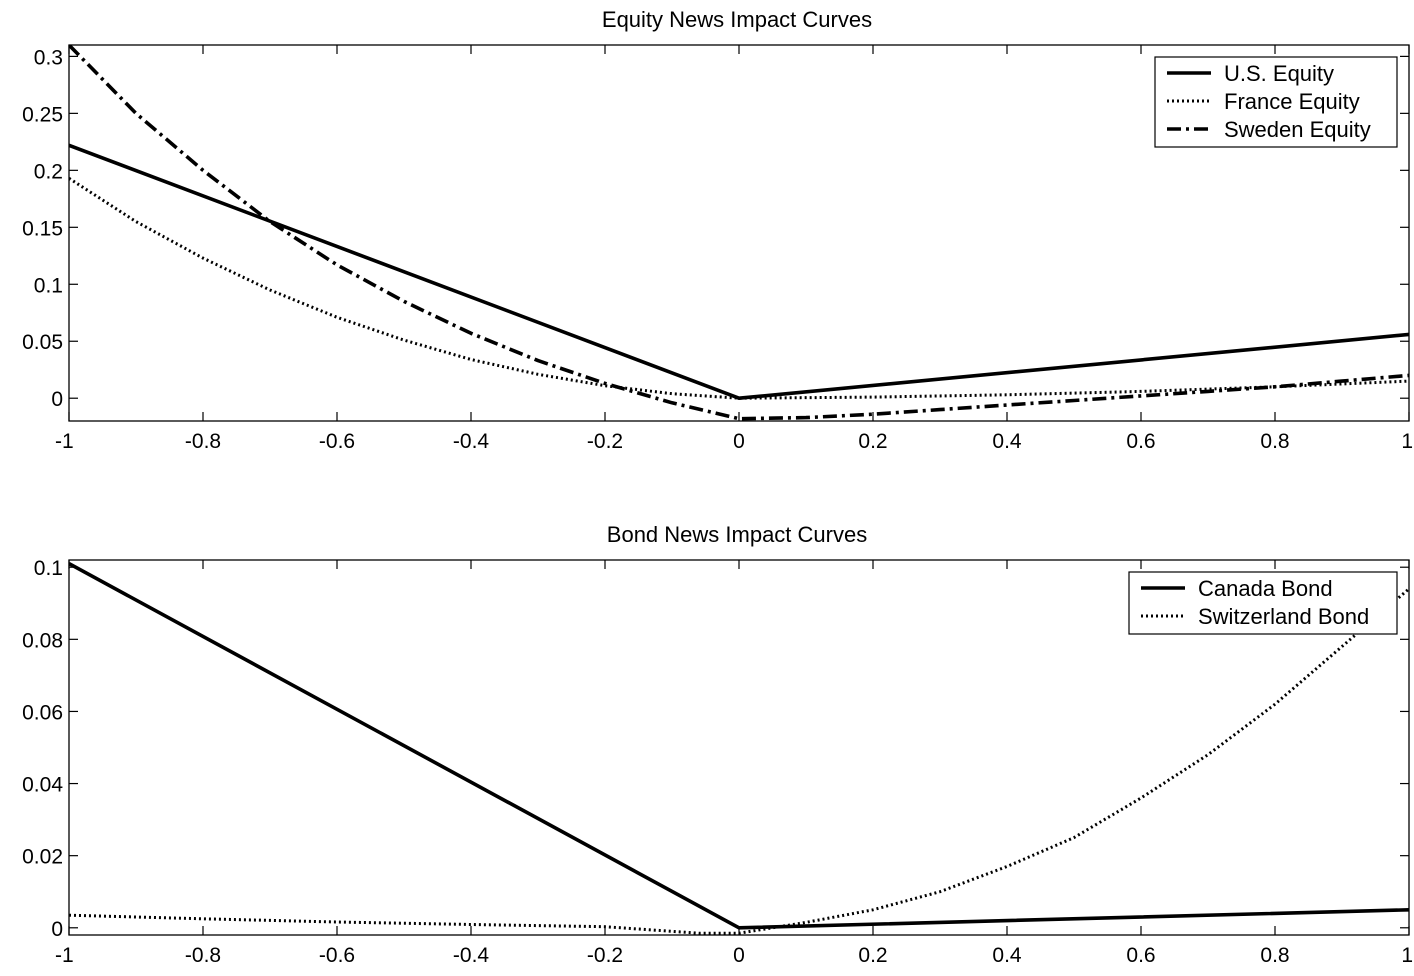  What do you see at coordinates (48, 171) in the screenshot?
I see `equity-y-tick-label: 0.2` at bounding box center [48, 171].